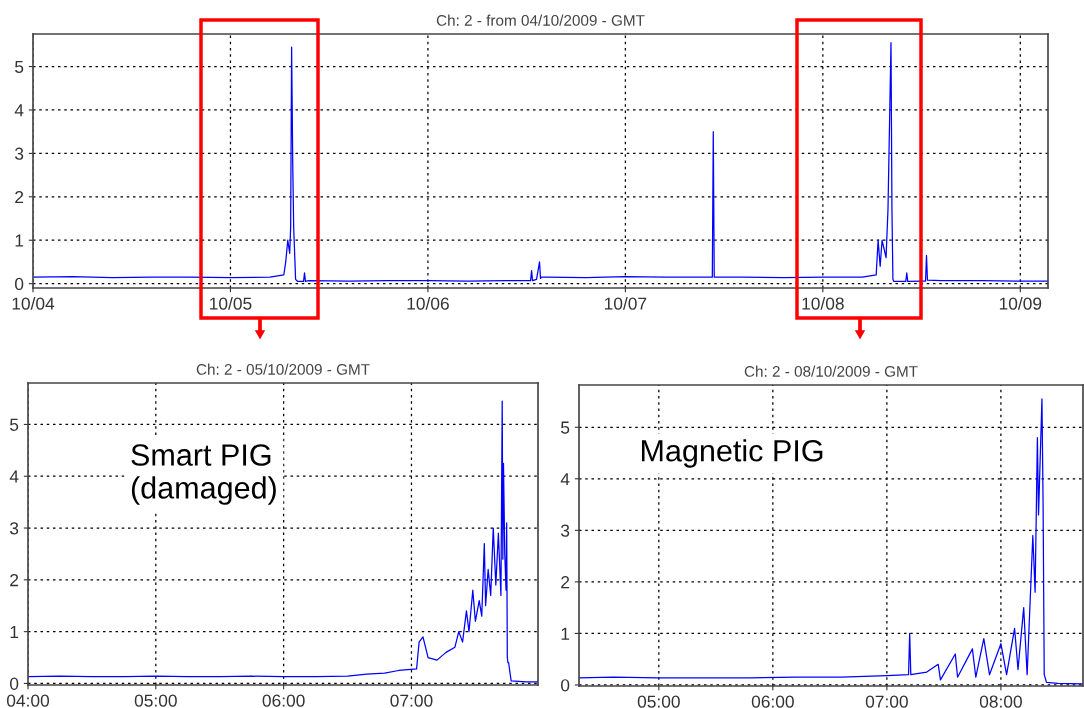 Image resolution: width=1084 pixels, height=708 pixels. I want to click on x-tick-label: 10/08, so click(823, 303).